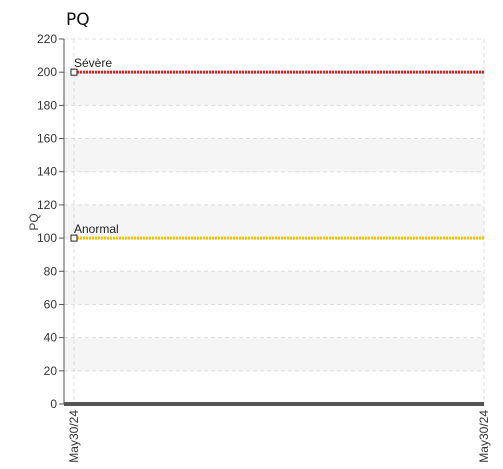 The height and width of the screenshot is (469, 503). I want to click on y-tick-label: 160, so click(47, 139).